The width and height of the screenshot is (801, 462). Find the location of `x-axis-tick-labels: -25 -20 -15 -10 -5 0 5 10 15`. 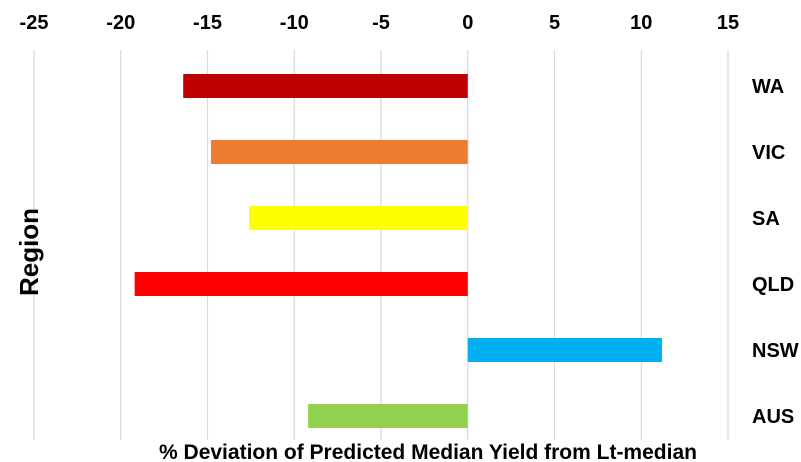

x-axis-tick-labels: -25 -20 -15 -10 -5 0 5 10 15 is located at coordinates (380, 23).